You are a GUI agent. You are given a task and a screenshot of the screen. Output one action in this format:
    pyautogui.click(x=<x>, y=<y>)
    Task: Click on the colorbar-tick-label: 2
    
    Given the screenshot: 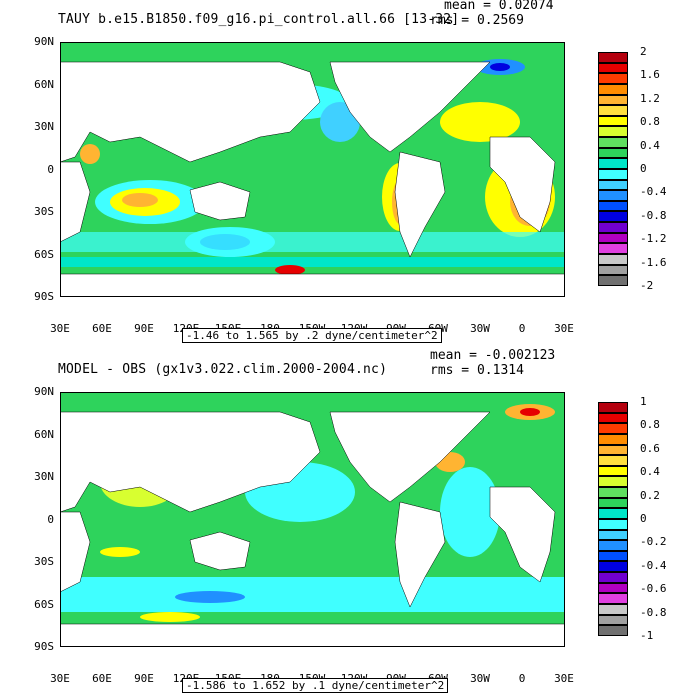 What is the action you would take?
    pyautogui.click(x=643, y=51)
    